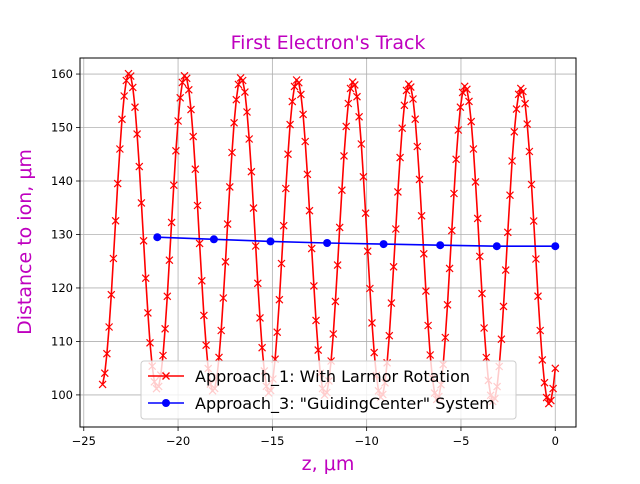 The image size is (640, 484). Describe the element at coordinates (62, 288) in the screenshot. I see `y-tick-label: 120` at that location.